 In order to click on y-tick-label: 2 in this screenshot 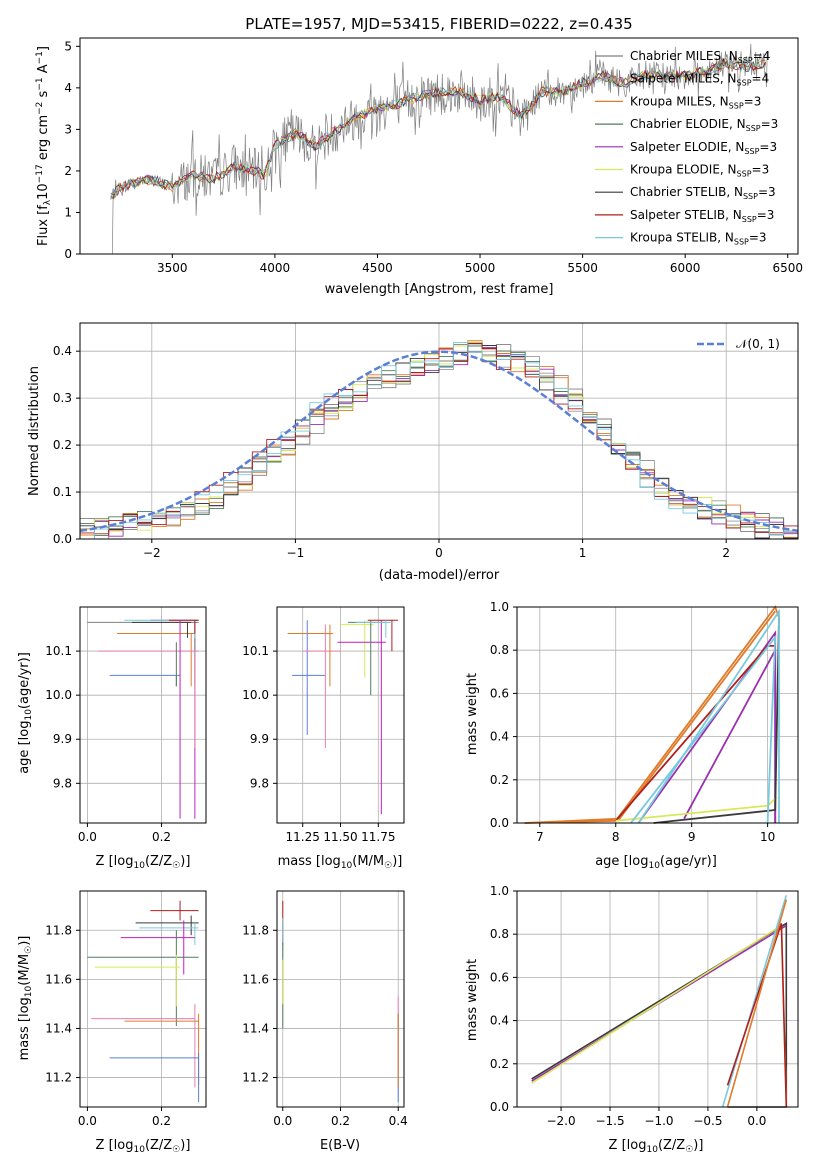, I will do `click(68, 171)`.